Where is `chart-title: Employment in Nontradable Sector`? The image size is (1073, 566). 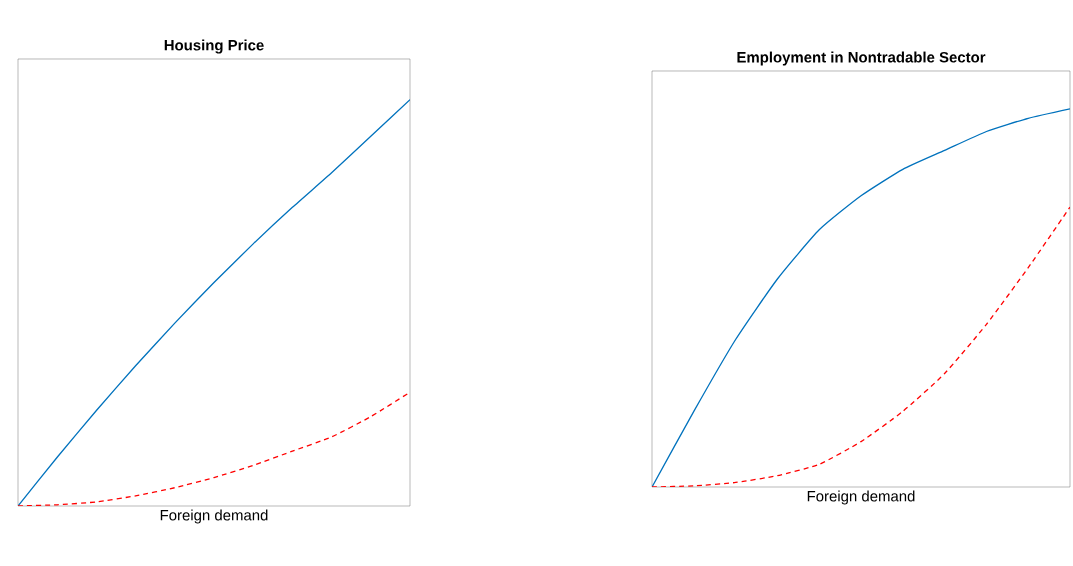 chart-title: Employment in Nontradable Sector is located at coordinates (861, 58).